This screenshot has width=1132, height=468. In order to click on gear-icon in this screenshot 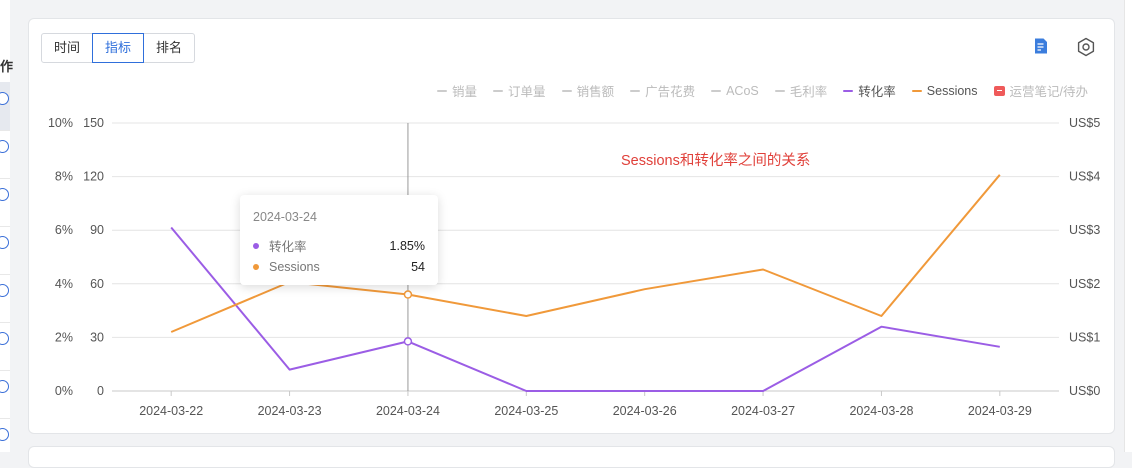, I will do `click(1086, 47)`.